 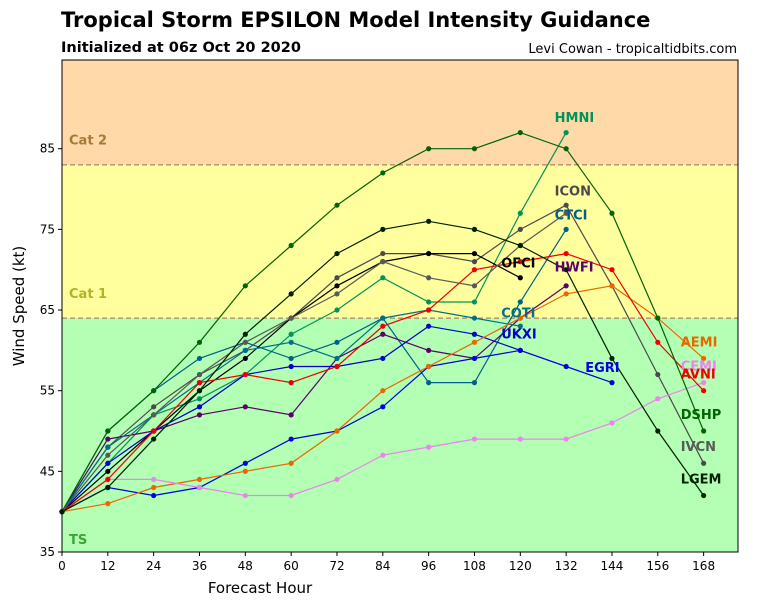 I want to click on series-label-cemi: CEMI, so click(x=699, y=367).